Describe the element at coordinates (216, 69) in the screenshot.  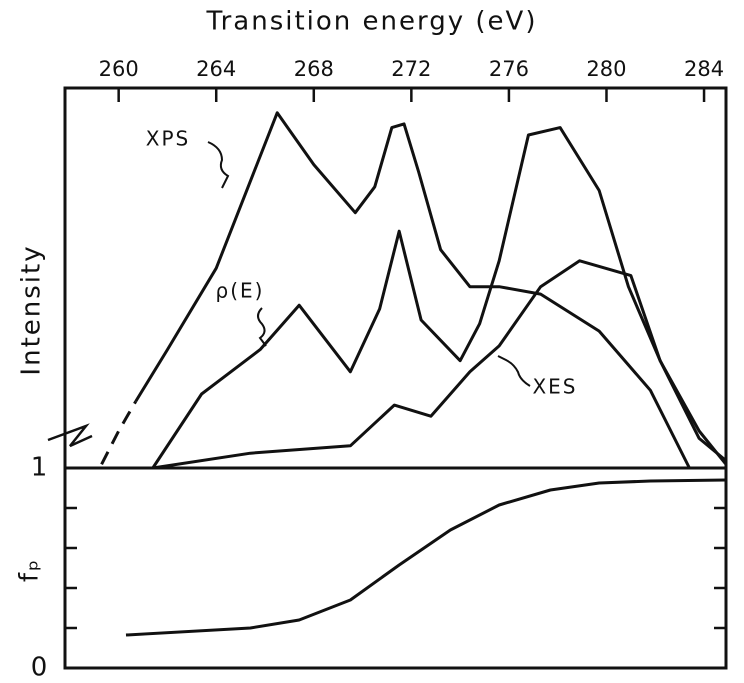
I see `x-tick-label: 264` at that location.